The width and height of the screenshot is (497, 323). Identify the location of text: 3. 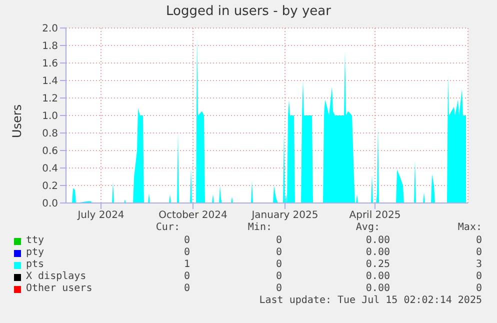
(479, 264).